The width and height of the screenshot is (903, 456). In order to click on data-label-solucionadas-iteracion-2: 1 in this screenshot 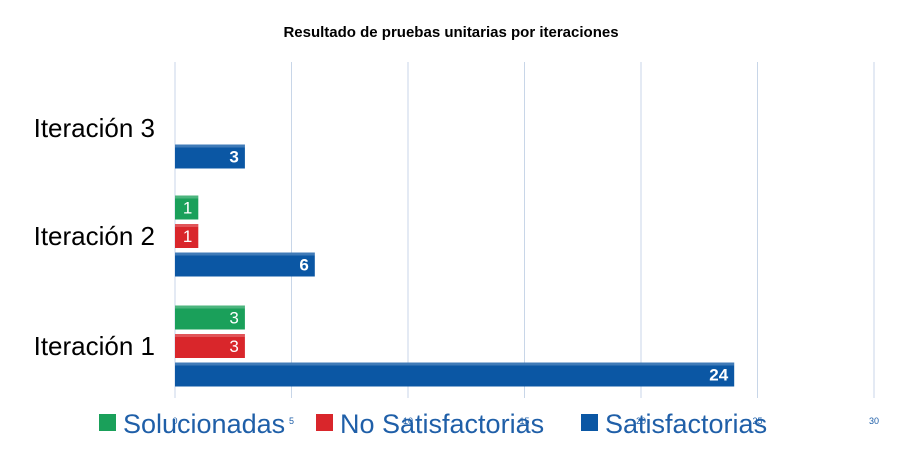, I will do `click(187, 208)`.